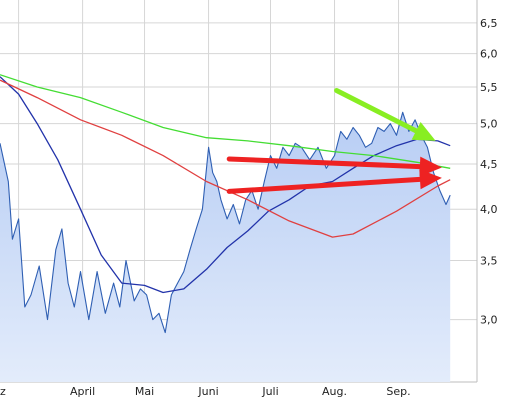 Image resolution: width=515 pixels, height=411 pixels. Describe the element at coordinates (489, 164) in the screenshot. I see `y-tick-label: 4,5` at that location.